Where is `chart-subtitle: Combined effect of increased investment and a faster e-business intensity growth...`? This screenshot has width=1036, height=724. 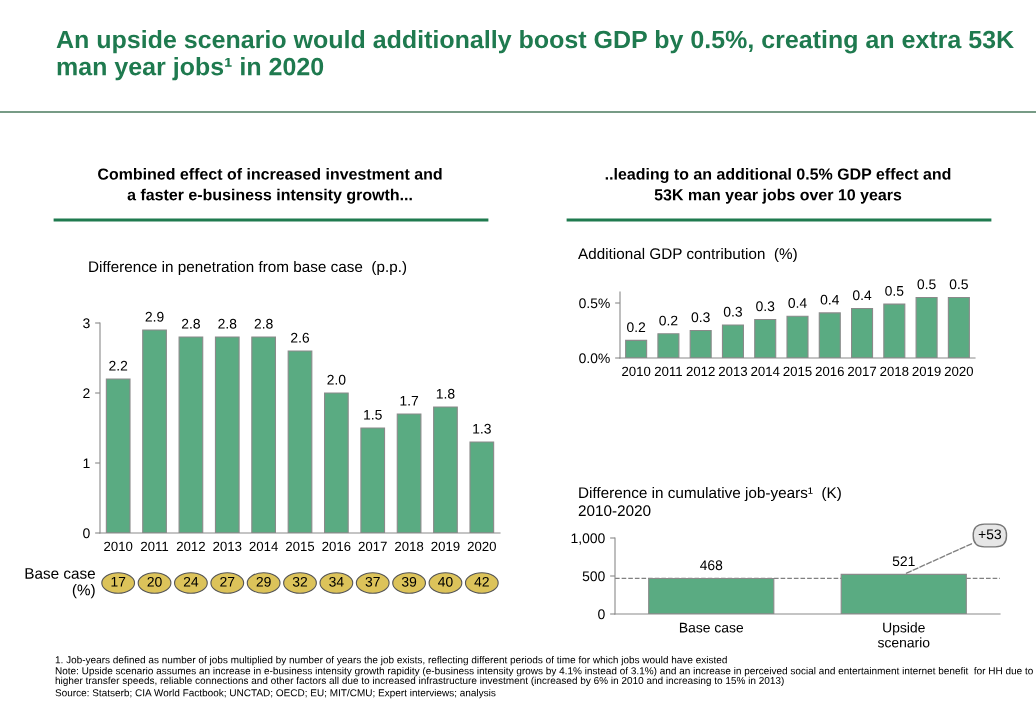 chart-subtitle: Combined effect of increased investment and a faster e-business intensity growth... is located at coordinates (270, 186).